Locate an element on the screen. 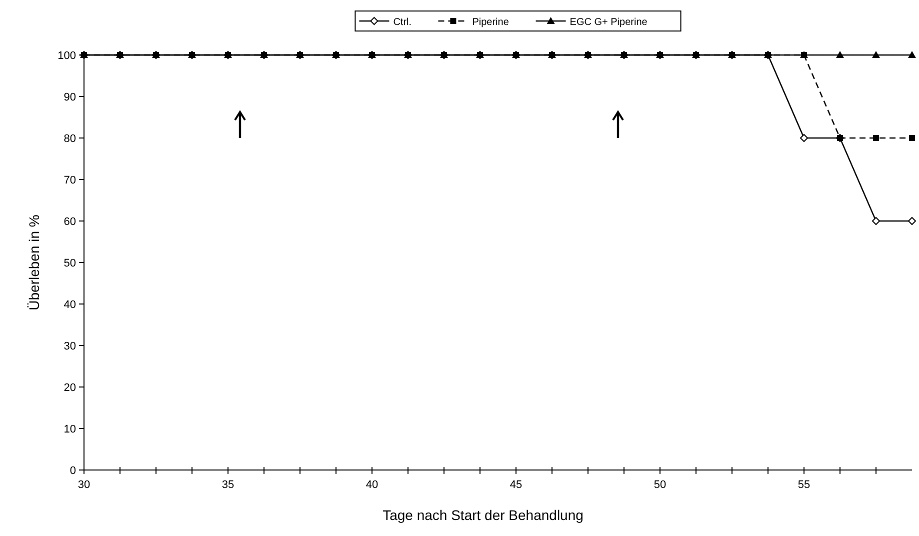 The width and height of the screenshot is (919, 536). legend-label: Ctrl. is located at coordinates (402, 22).